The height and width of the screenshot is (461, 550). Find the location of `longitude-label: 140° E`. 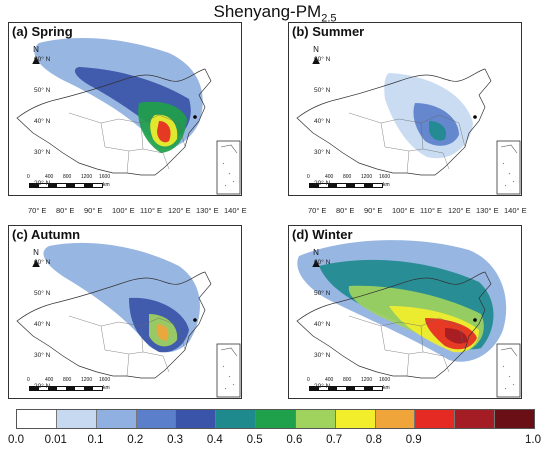

longitude-label: 140° E is located at coordinates (515, 210).